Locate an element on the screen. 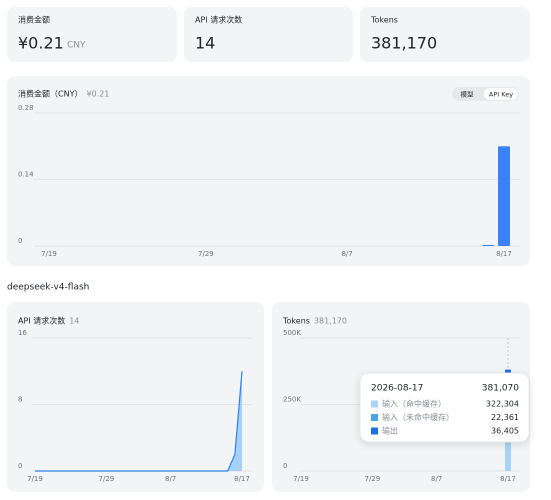 The height and width of the screenshot is (500, 551). y-tick-label: 500K is located at coordinates (292, 333).